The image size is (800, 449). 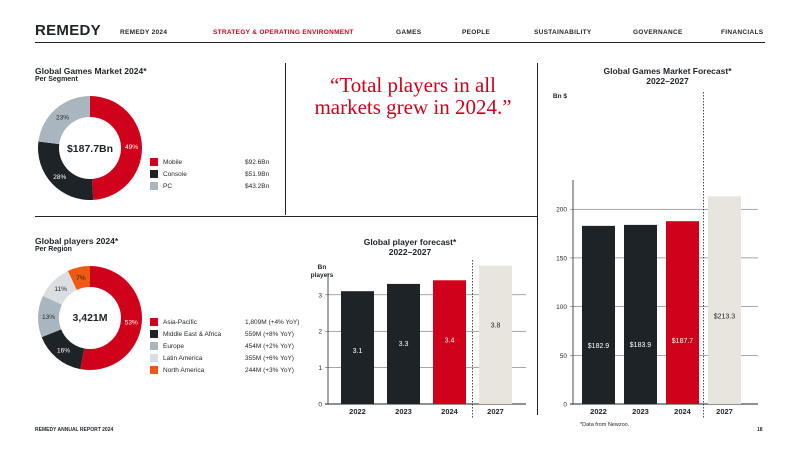 I want to click on market-forecast-value-label: $187.7, so click(x=683, y=341).